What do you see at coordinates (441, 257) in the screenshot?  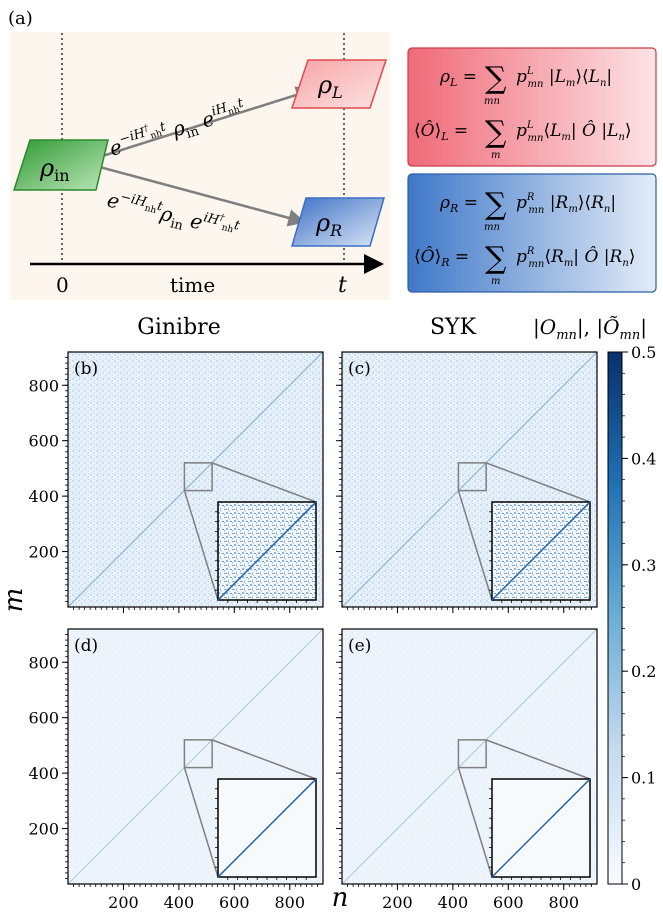 I see `svg-text: ⟨Ô⟩R =` at bounding box center [441, 257].